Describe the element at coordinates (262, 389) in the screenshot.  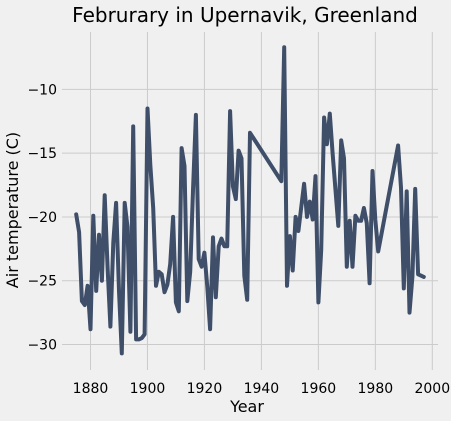
I see `x-tick-label: 1940` at that location.